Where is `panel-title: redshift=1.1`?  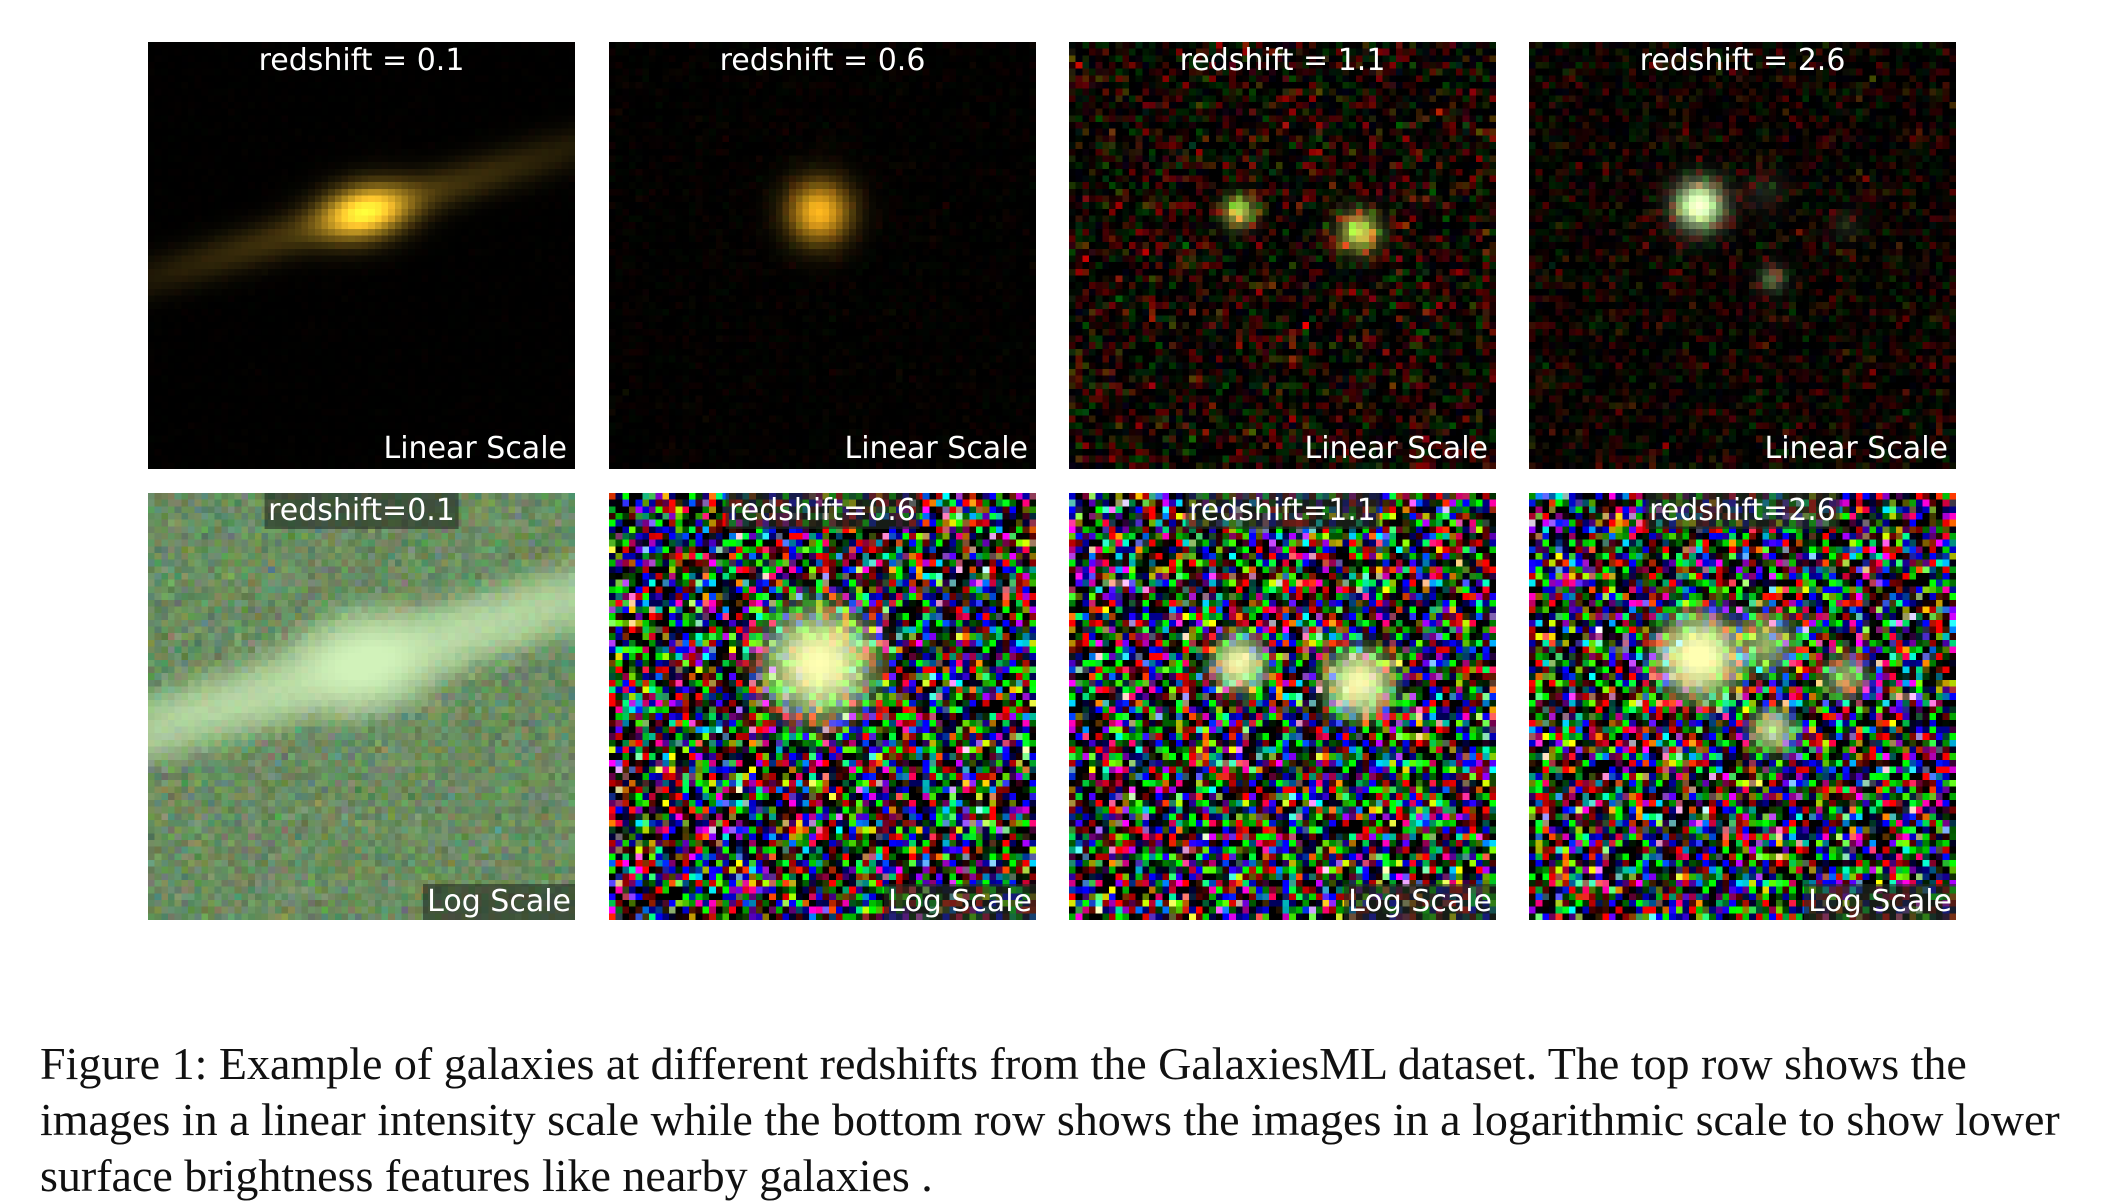 panel-title: redshift=1.1 is located at coordinates (1282, 511).